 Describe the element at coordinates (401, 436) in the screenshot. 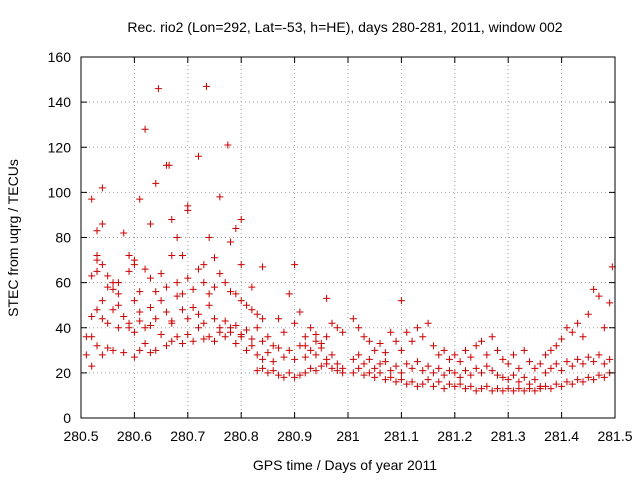

I see `x-tick-label: 281.1` at that location.